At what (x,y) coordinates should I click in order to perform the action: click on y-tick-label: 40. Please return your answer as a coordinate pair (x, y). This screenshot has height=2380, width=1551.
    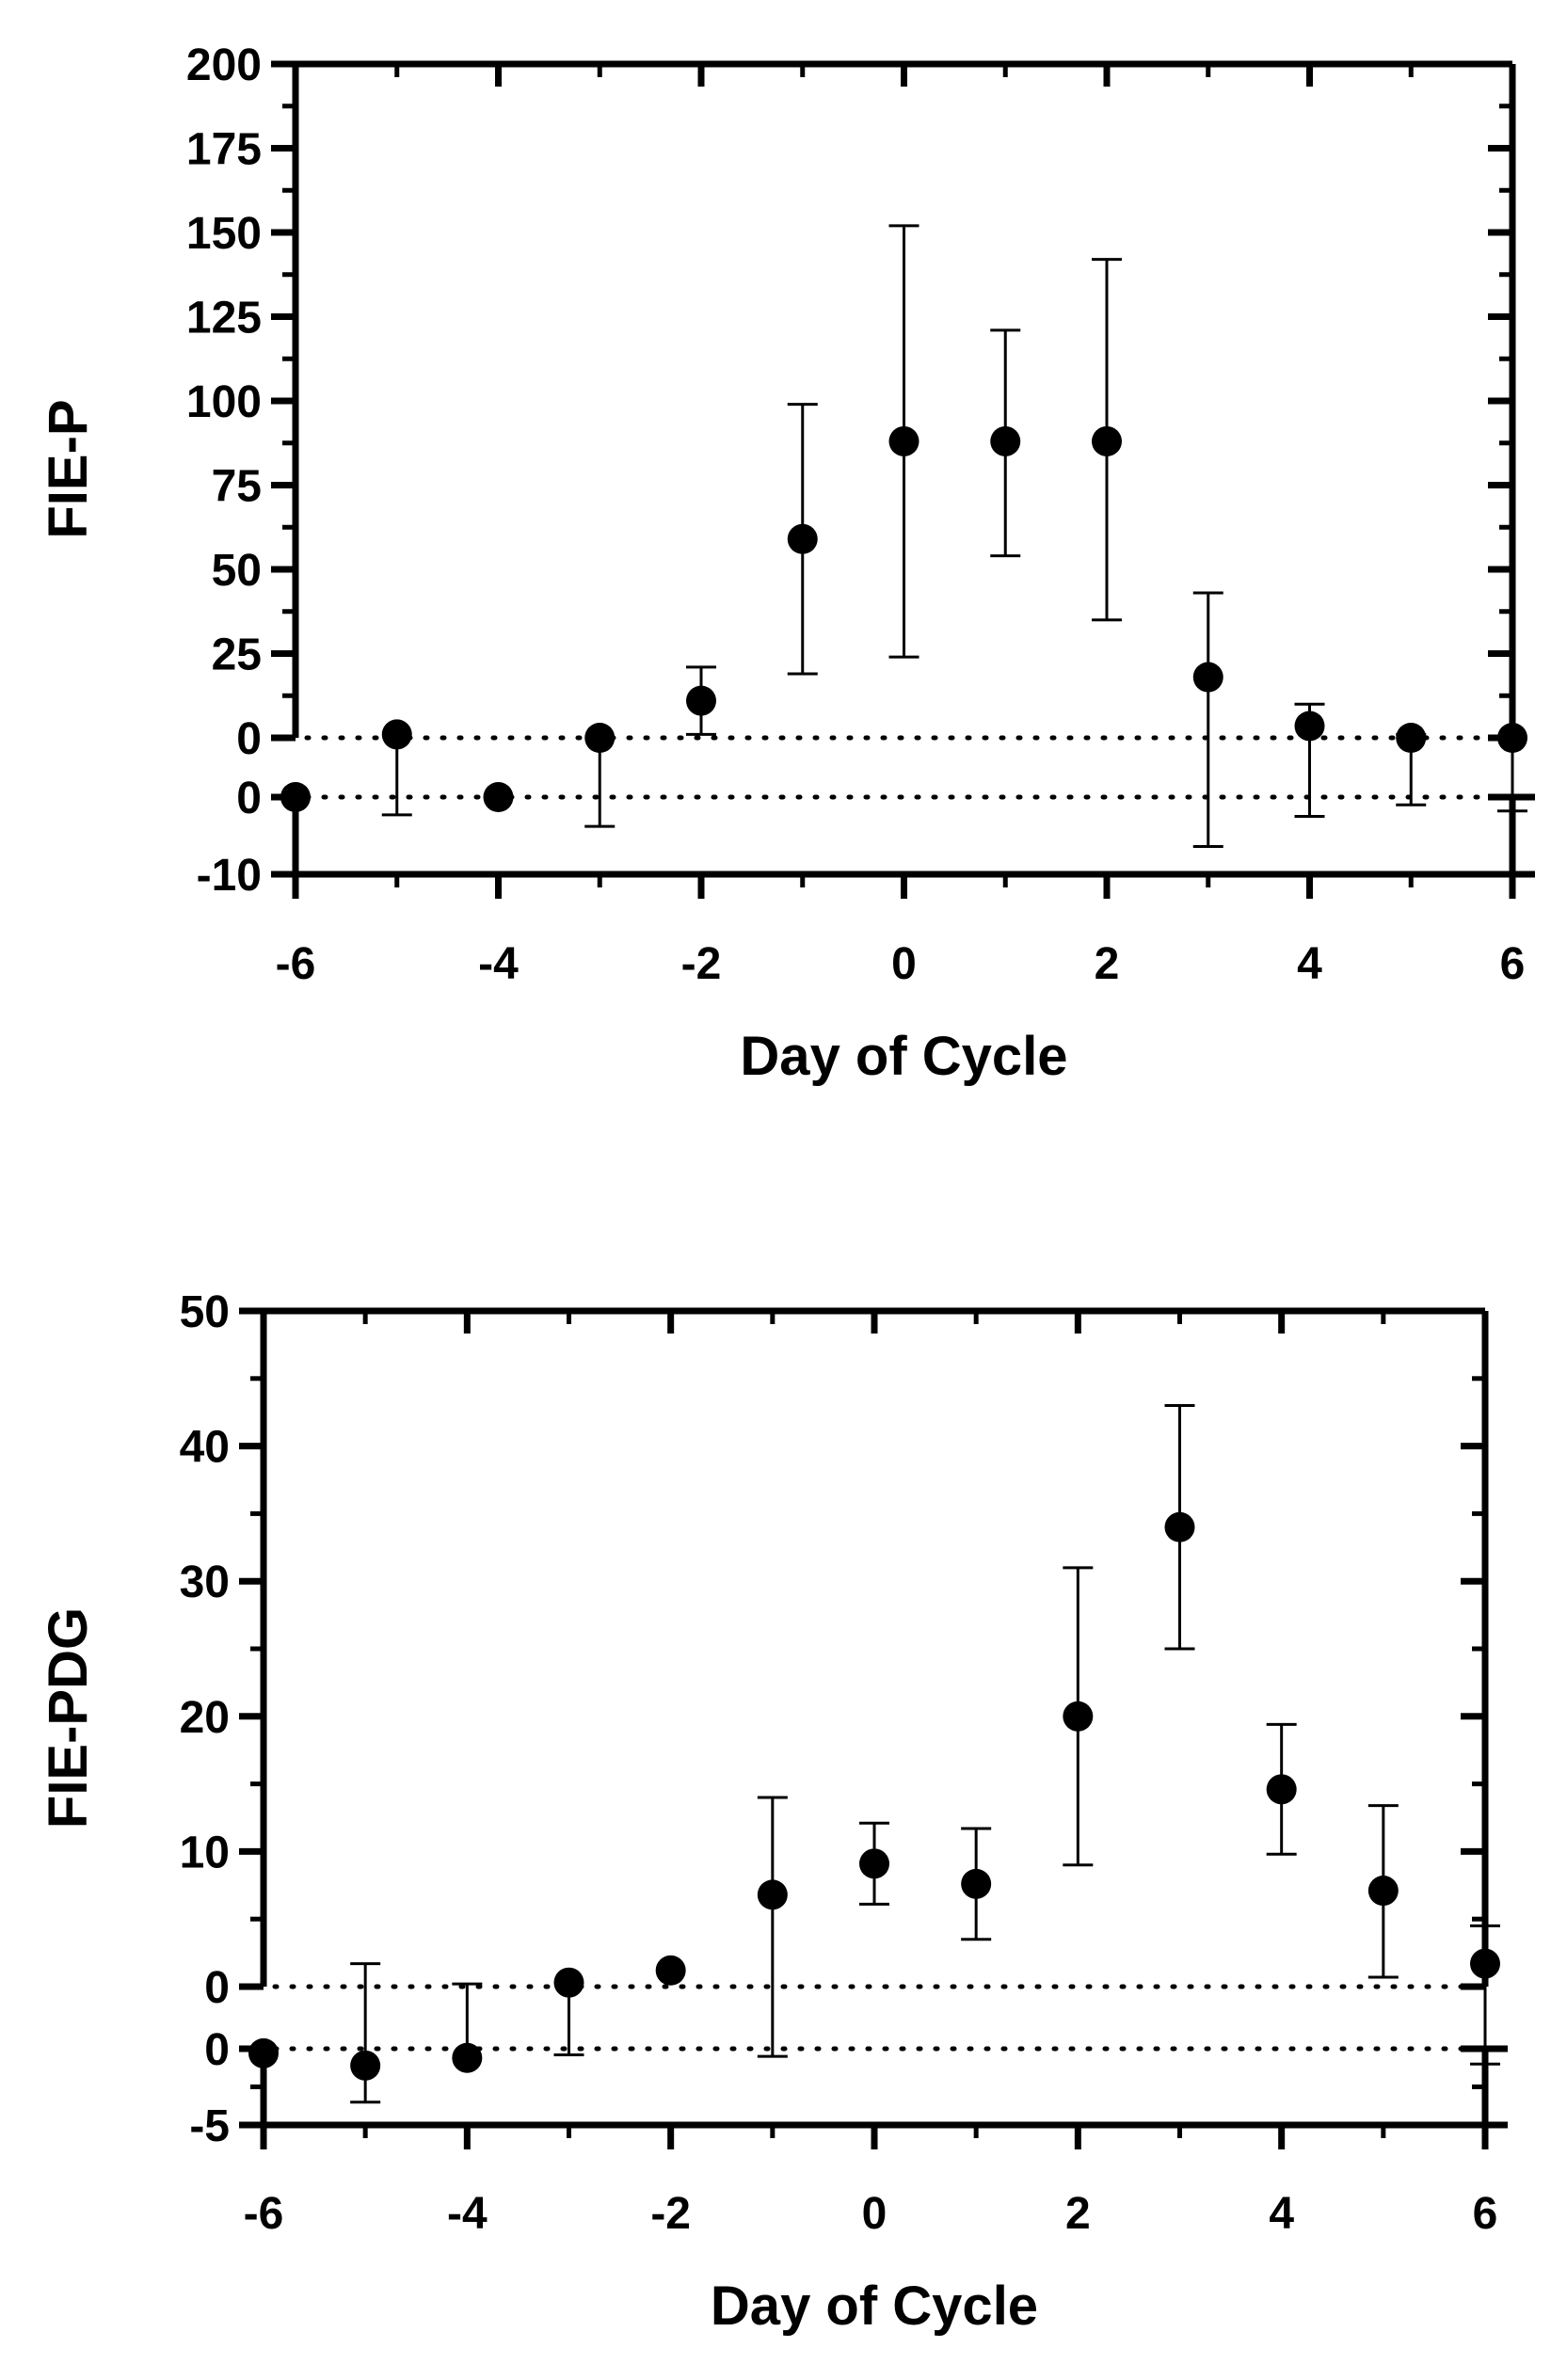
    Looking at the image, I should click on (205, 1448).